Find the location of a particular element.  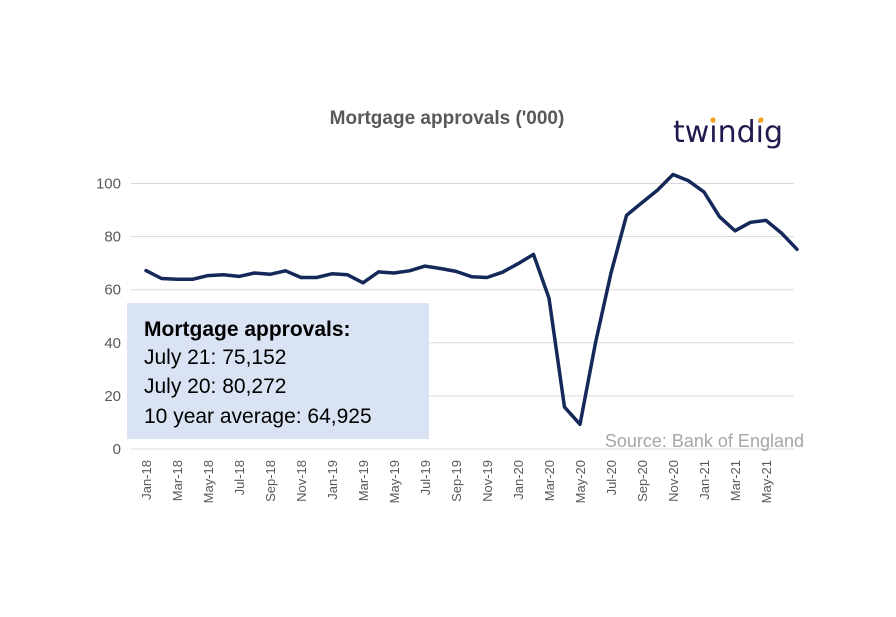

y-axis-ticks: 0 20 40 60 80 100 is located at coordinates (108, 317).